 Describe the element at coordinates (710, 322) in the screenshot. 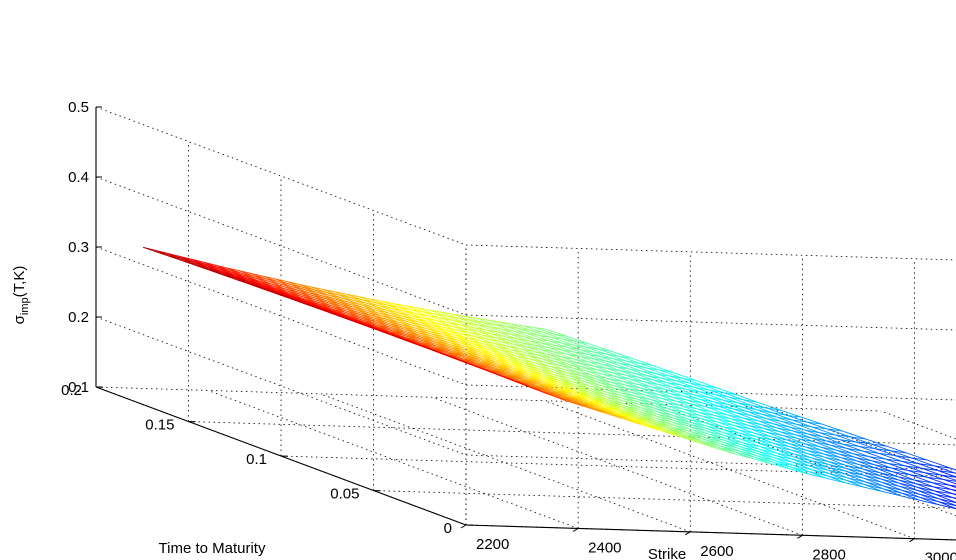

I see `grid-line-back-wall` at that location.